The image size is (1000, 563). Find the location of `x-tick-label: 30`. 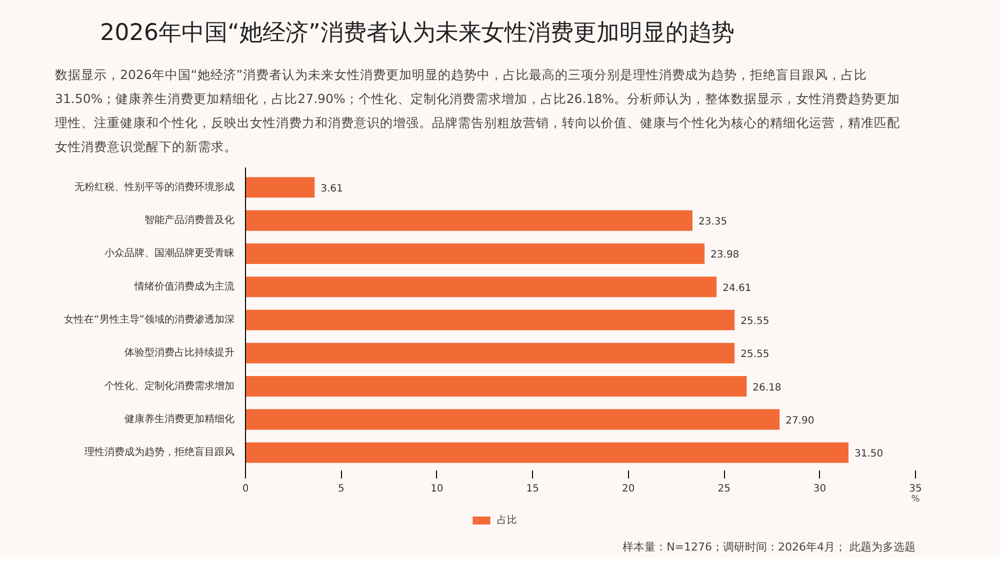

x-tick-label: 30 is located at coordinates (819, 489).